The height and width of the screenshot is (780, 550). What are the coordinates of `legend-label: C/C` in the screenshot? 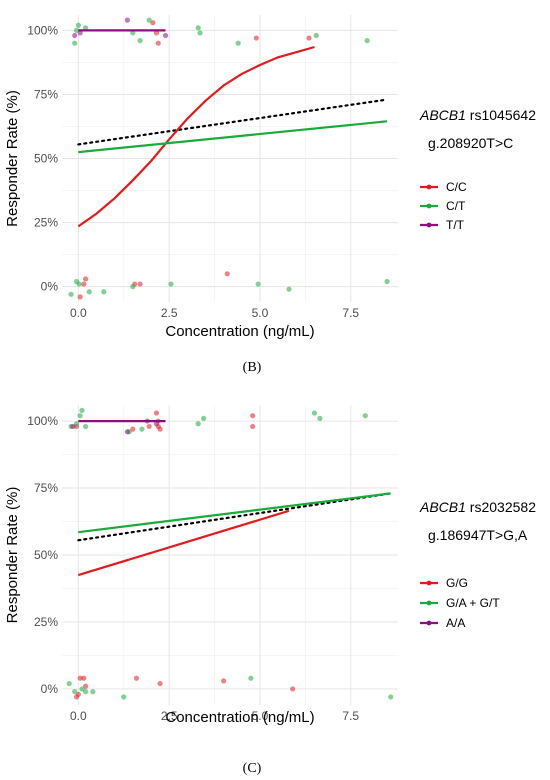 It's located at (456, 187).